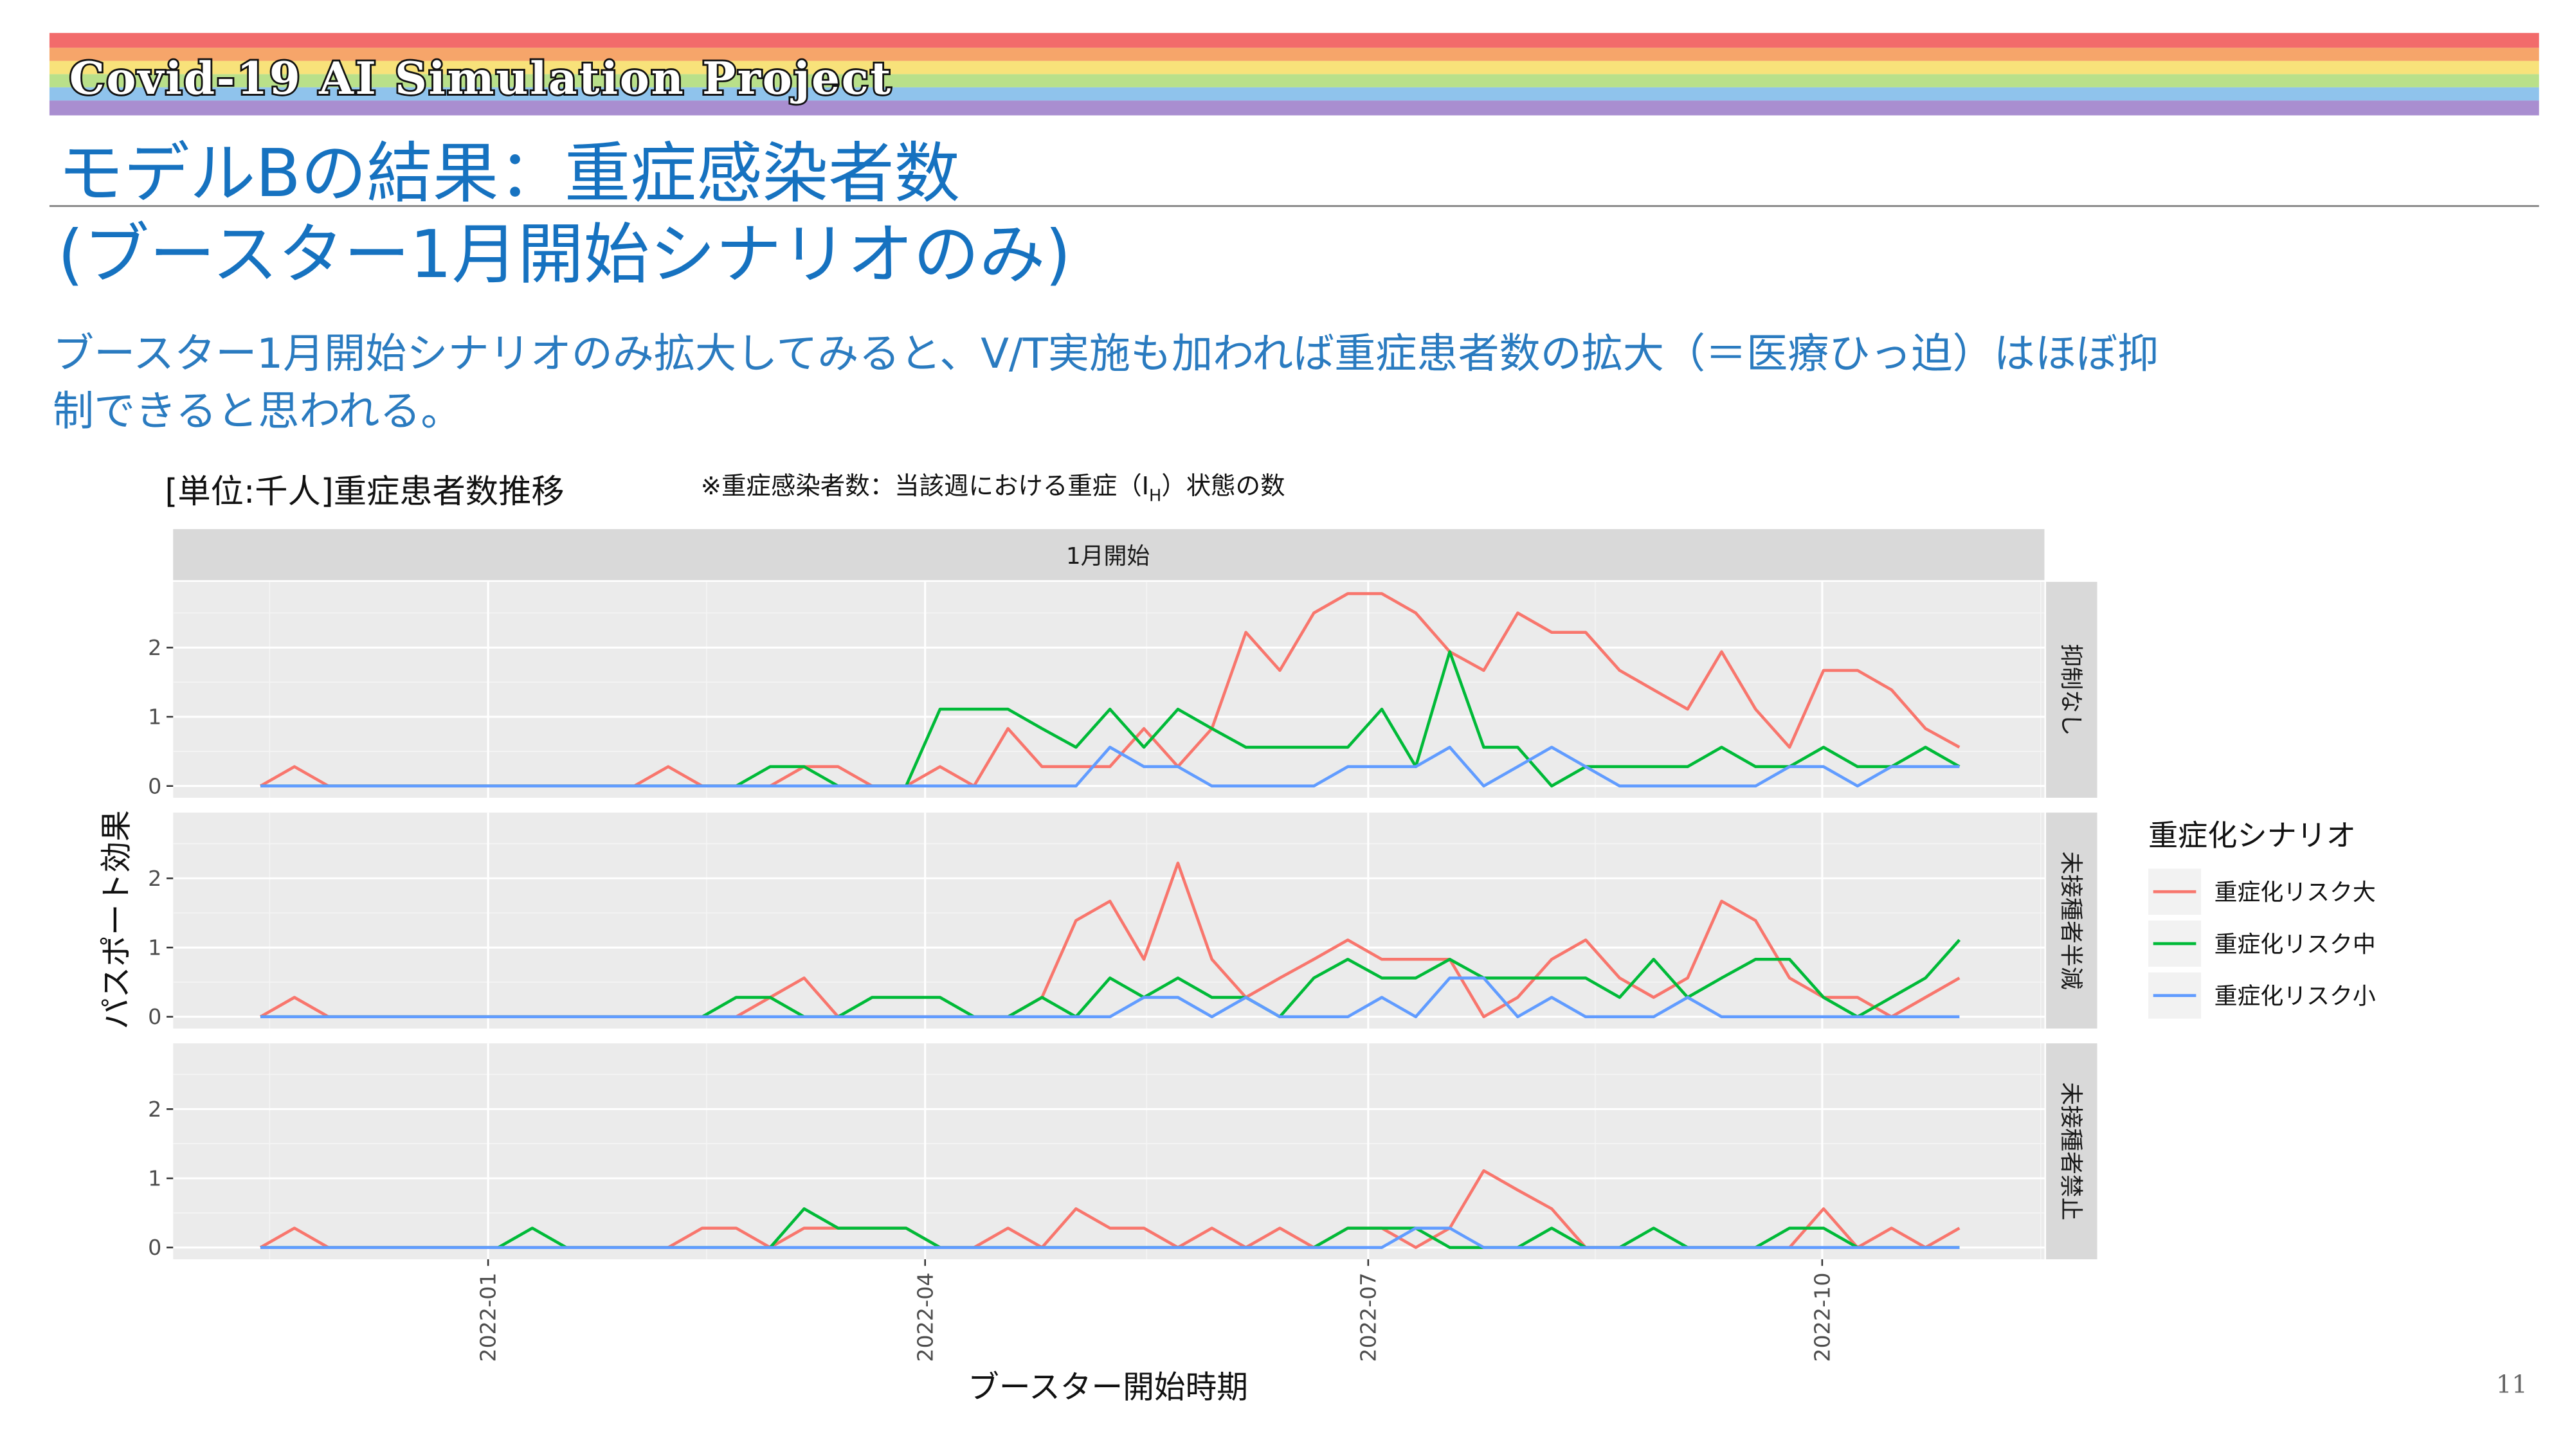  I want to click on x-tick-label: 2022-01, so click(488, 1317).